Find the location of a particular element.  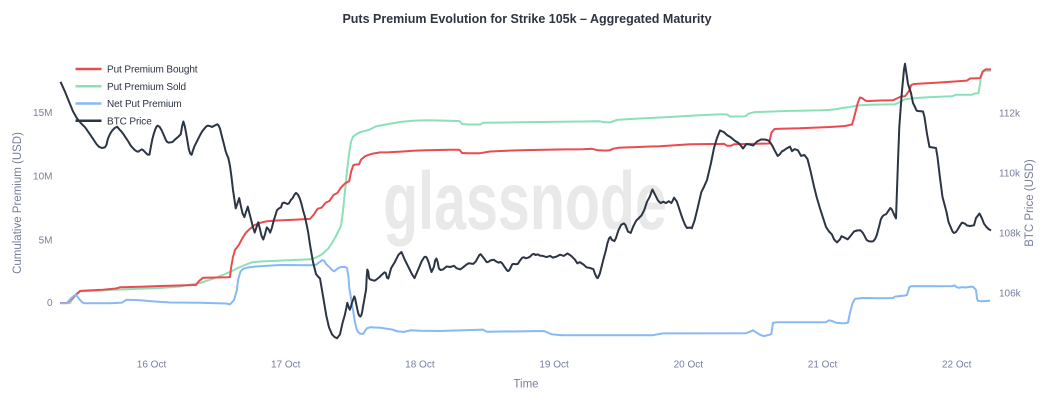

svg-text: Put Premium Sold is located at coordinates (146, 87).